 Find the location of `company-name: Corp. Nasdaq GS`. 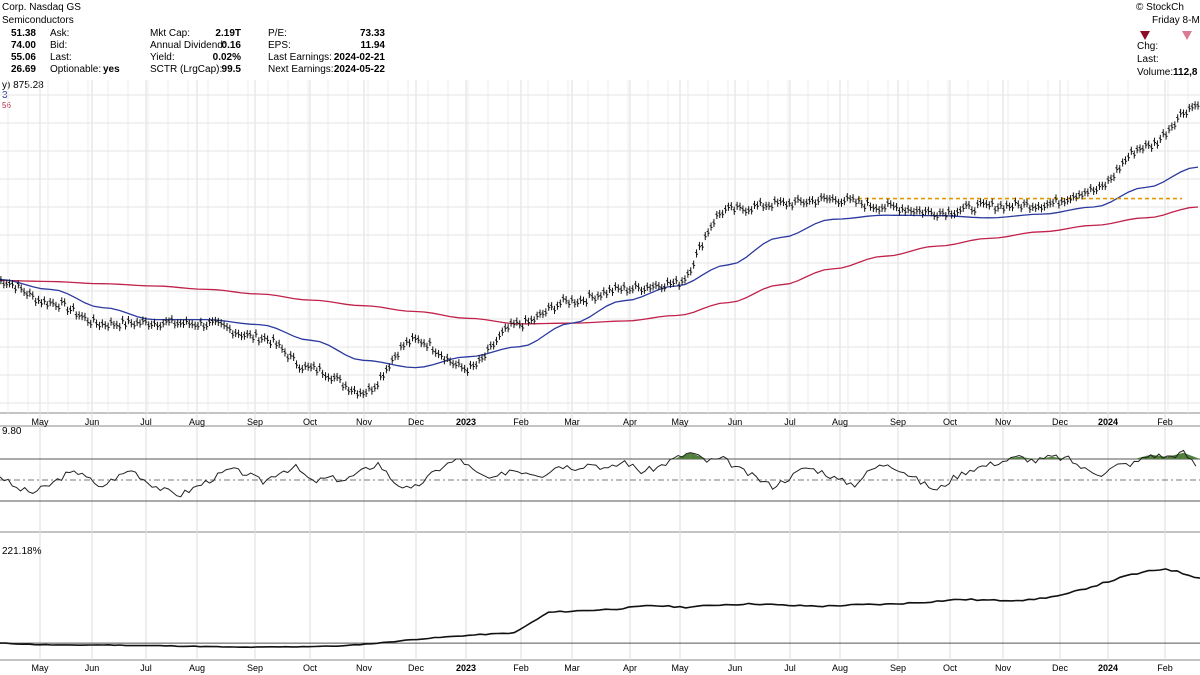

company-name: Corp. Nasdaq GS is located at coordinates (41, 7).